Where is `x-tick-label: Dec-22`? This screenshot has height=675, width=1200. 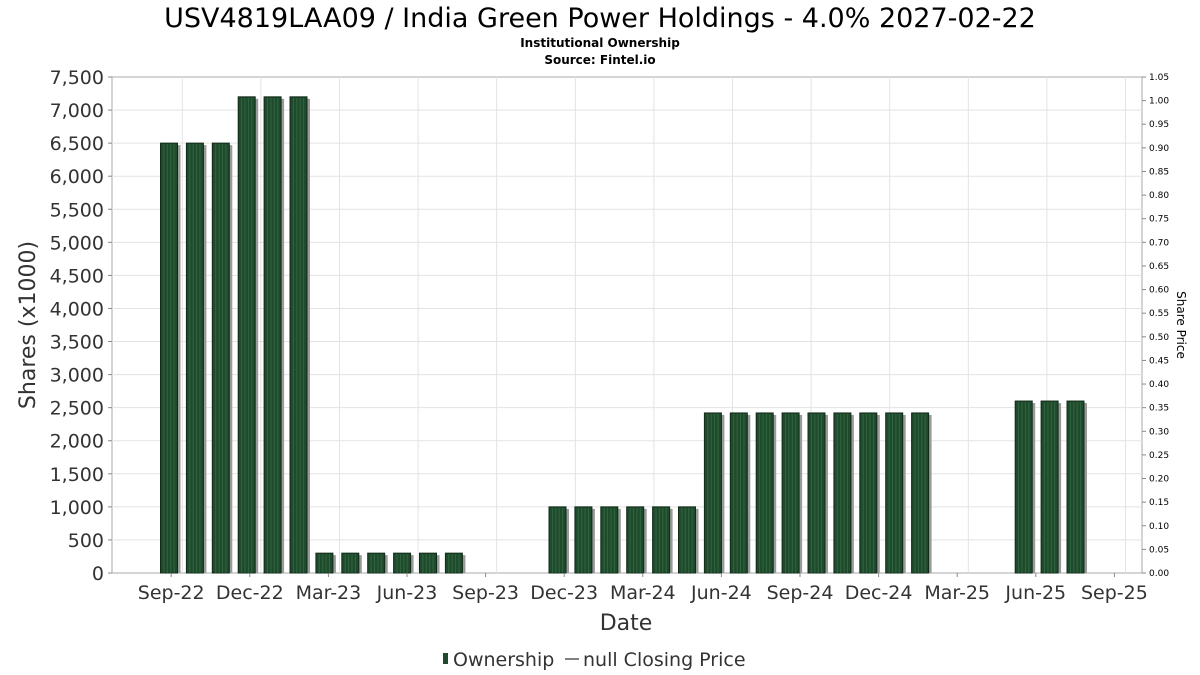
x-tick-label: Dec-22 is located at coordinates (250, 593).